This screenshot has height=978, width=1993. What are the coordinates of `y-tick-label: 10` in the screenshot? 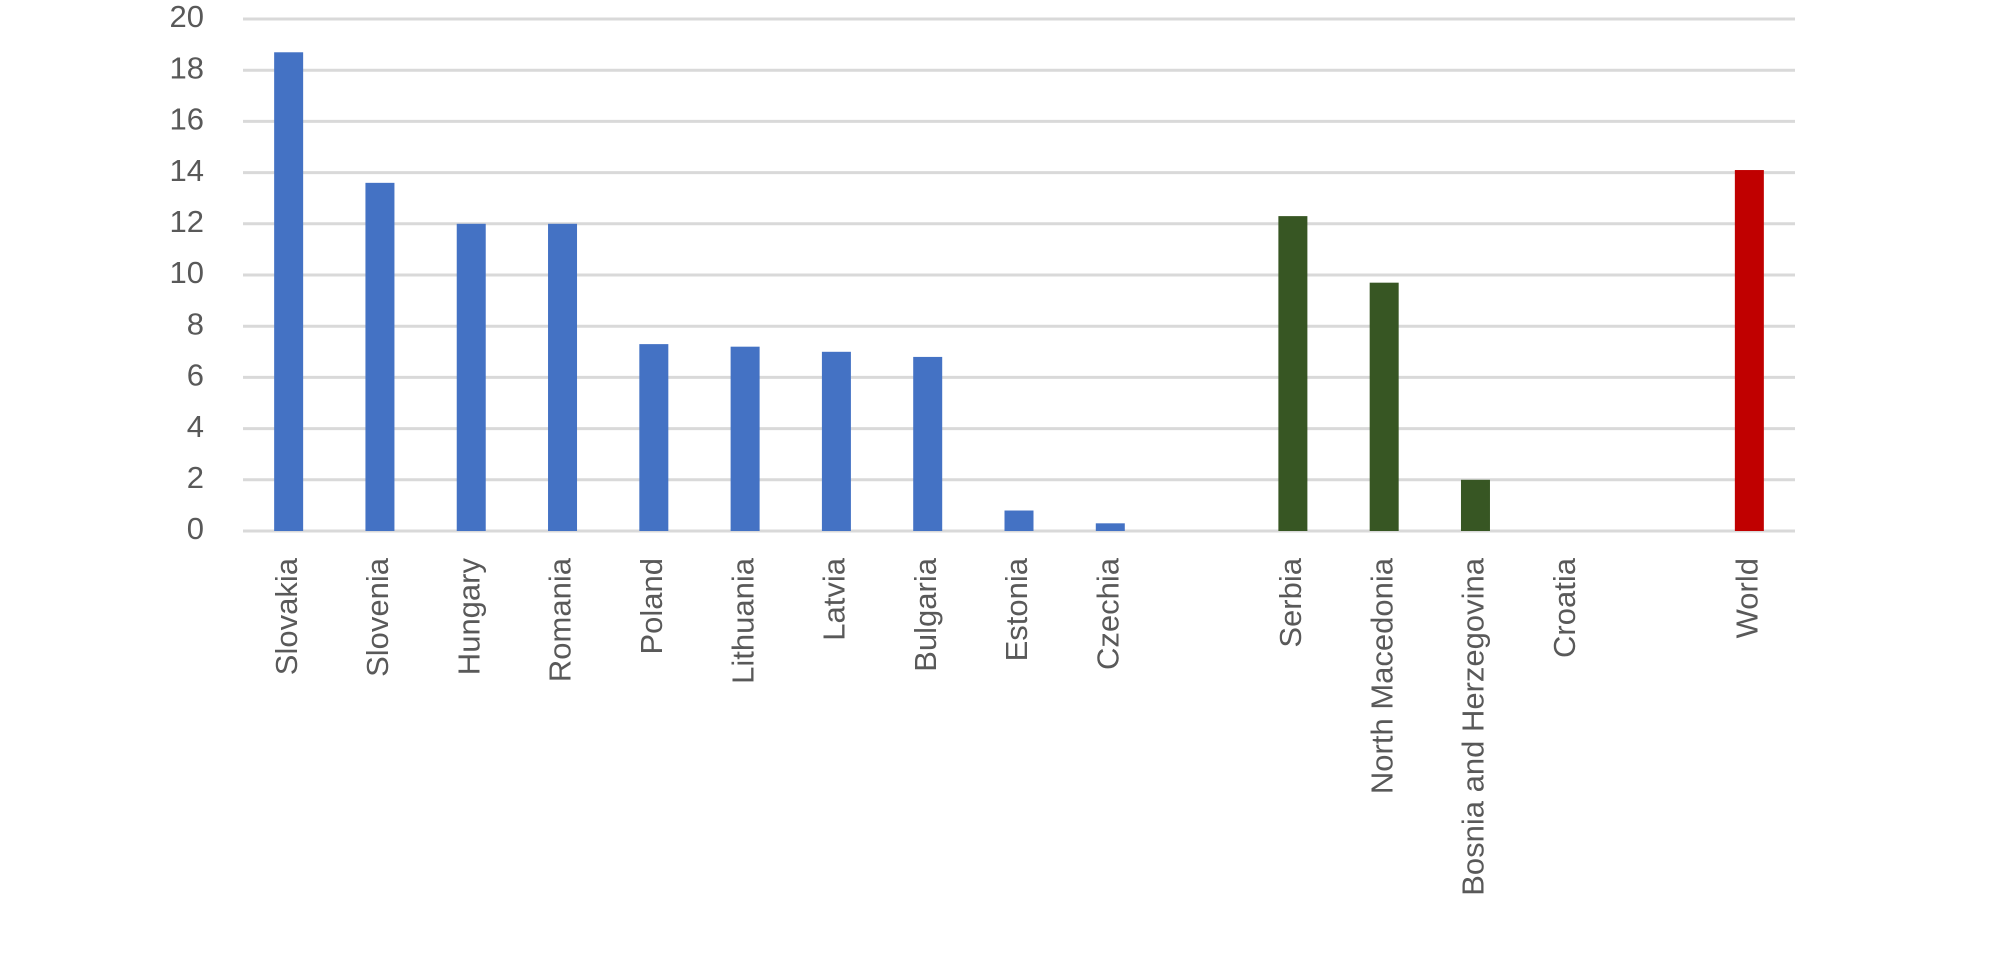 It's located at (187, 272).